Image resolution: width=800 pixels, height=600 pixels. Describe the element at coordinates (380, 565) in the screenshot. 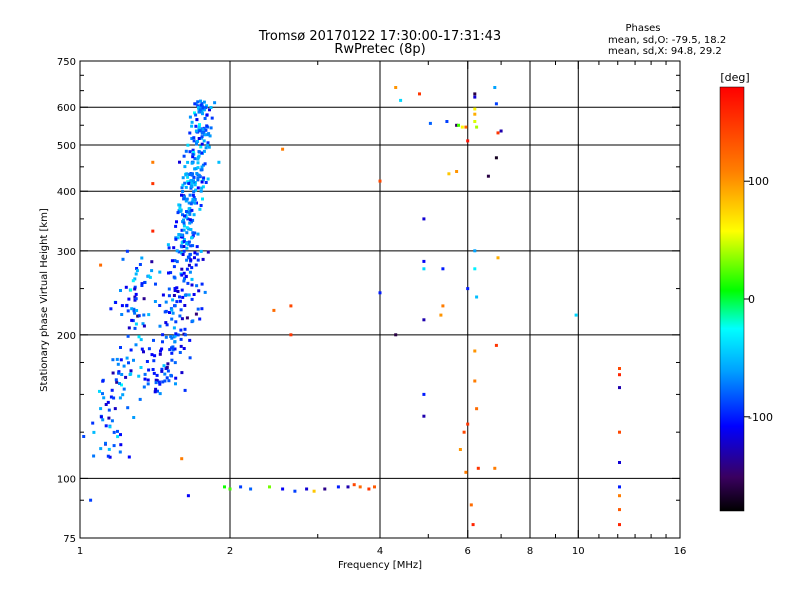

I see `x-axis-label: Frequency [MHz]` at that location.